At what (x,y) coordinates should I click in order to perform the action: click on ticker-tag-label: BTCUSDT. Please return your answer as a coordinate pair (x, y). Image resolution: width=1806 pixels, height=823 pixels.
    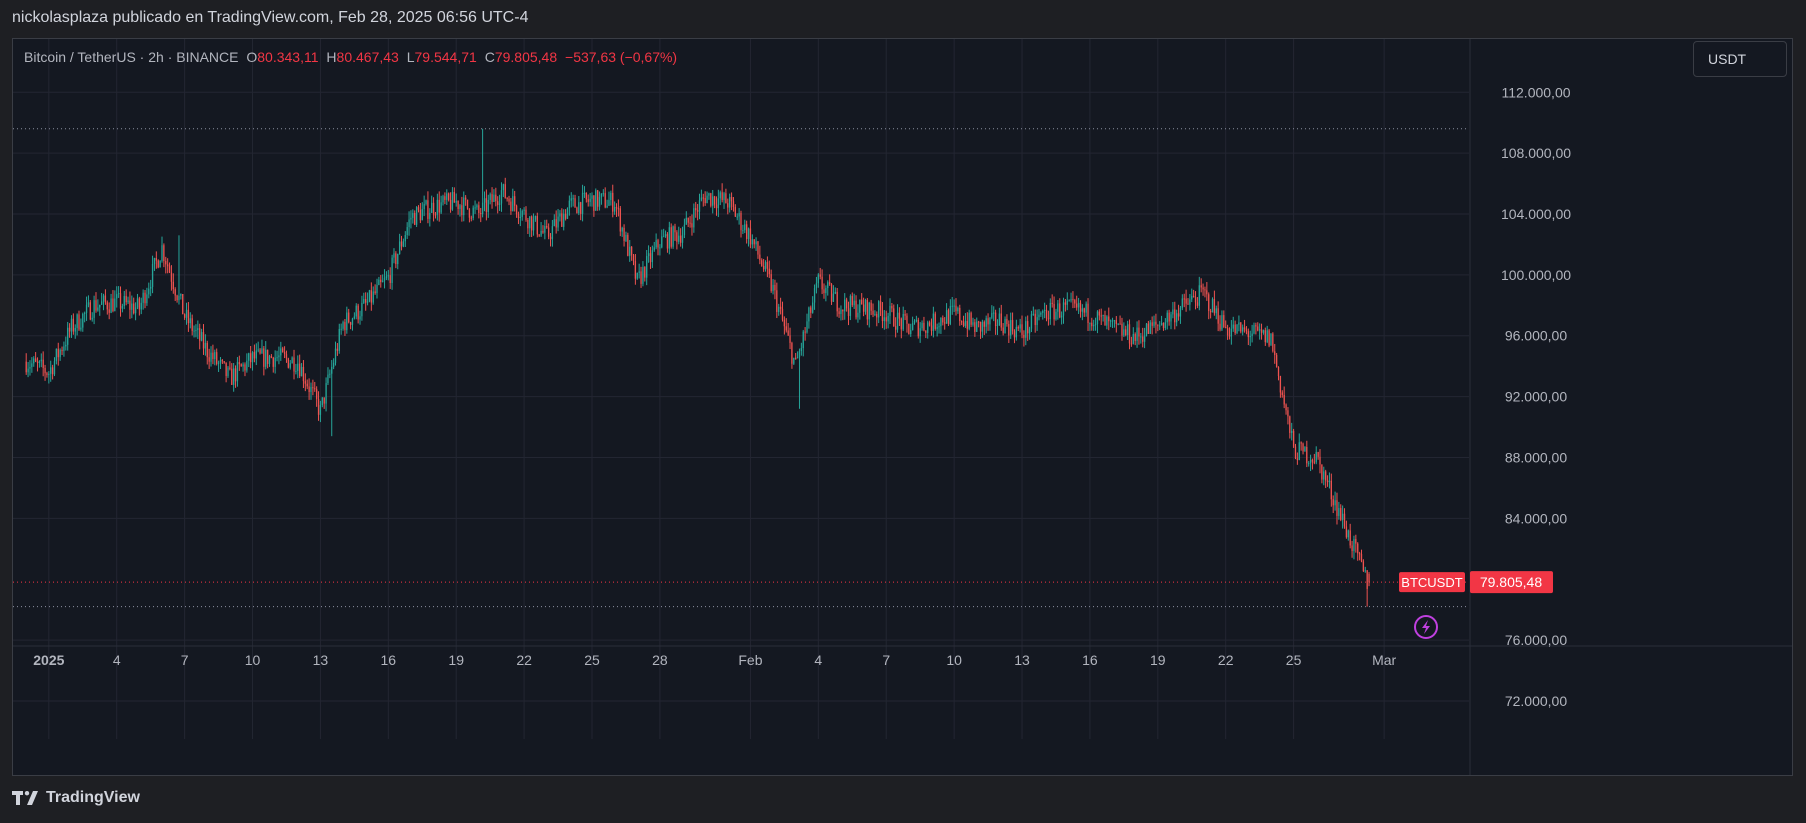
    Looking at the image, I should click on (1431, 582).